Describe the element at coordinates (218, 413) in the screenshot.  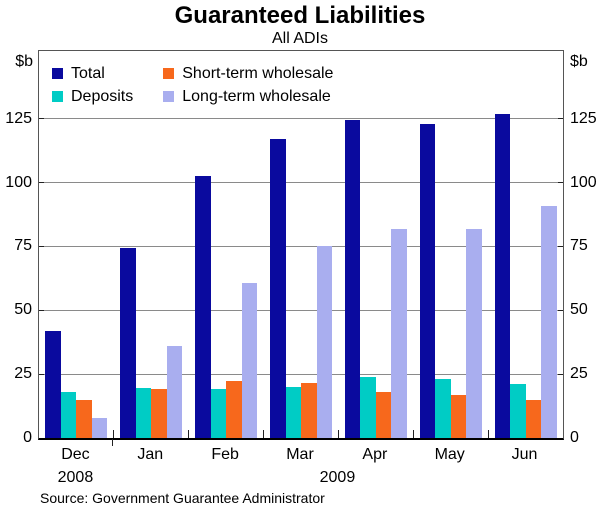
I see `bar-feb-deposits` at that location.